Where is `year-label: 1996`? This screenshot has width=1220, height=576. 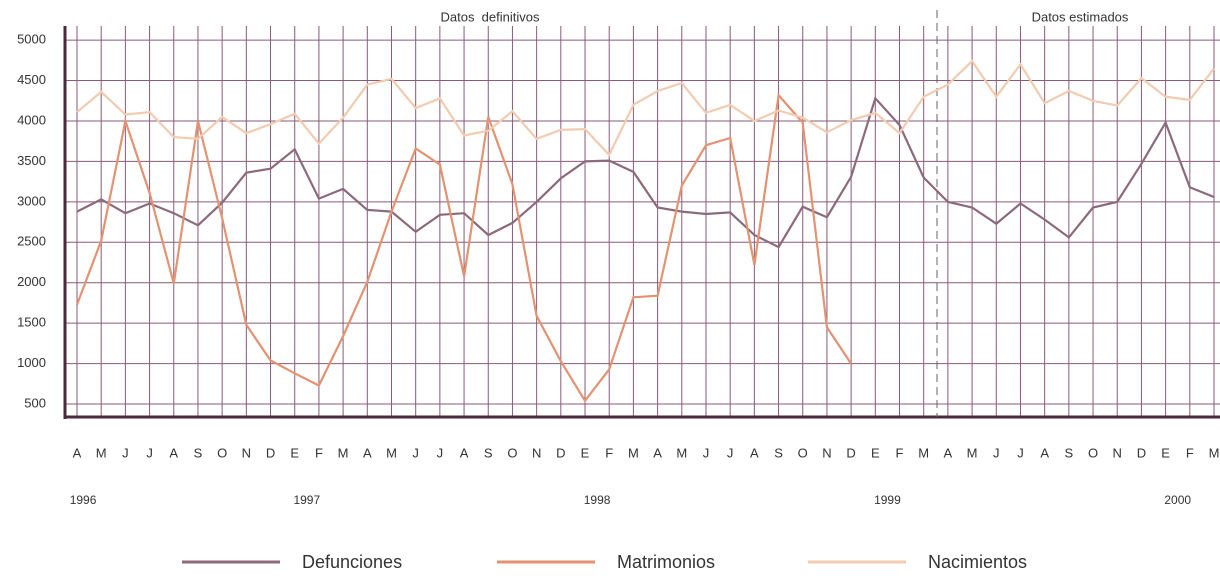 year-label: 1996 is located at coordinates (83, 500).